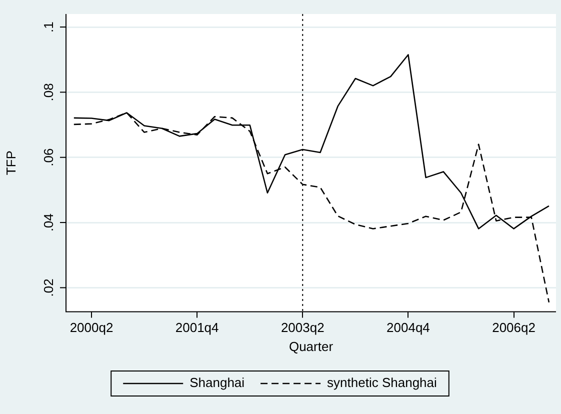 The image size is (561, 414). What do you see at coordinates (197, 328) in the screenshot?
I see `x-tick-label: 2001q4` at bounding box center [197, 328].